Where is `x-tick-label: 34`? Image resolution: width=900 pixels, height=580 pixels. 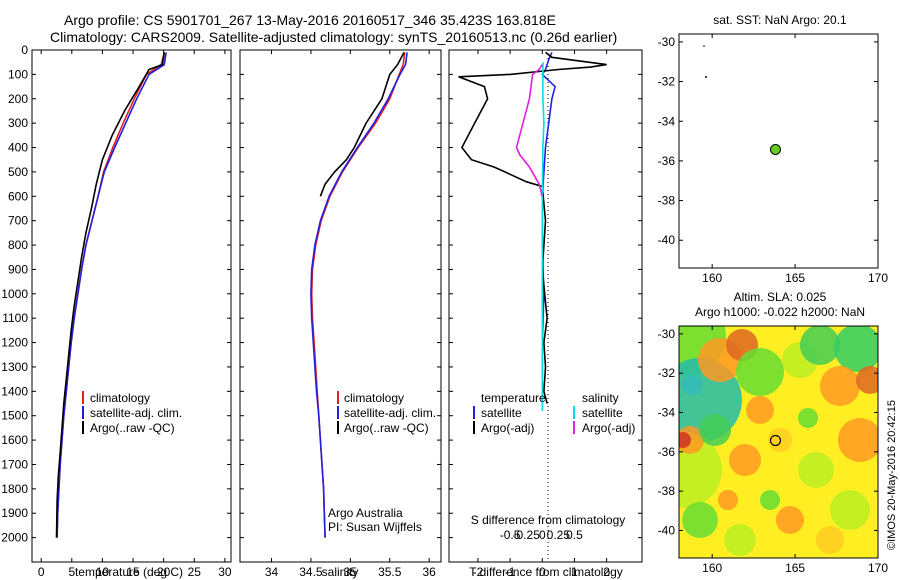 x-tick-label: 34 is located at coordinates (272, 572).